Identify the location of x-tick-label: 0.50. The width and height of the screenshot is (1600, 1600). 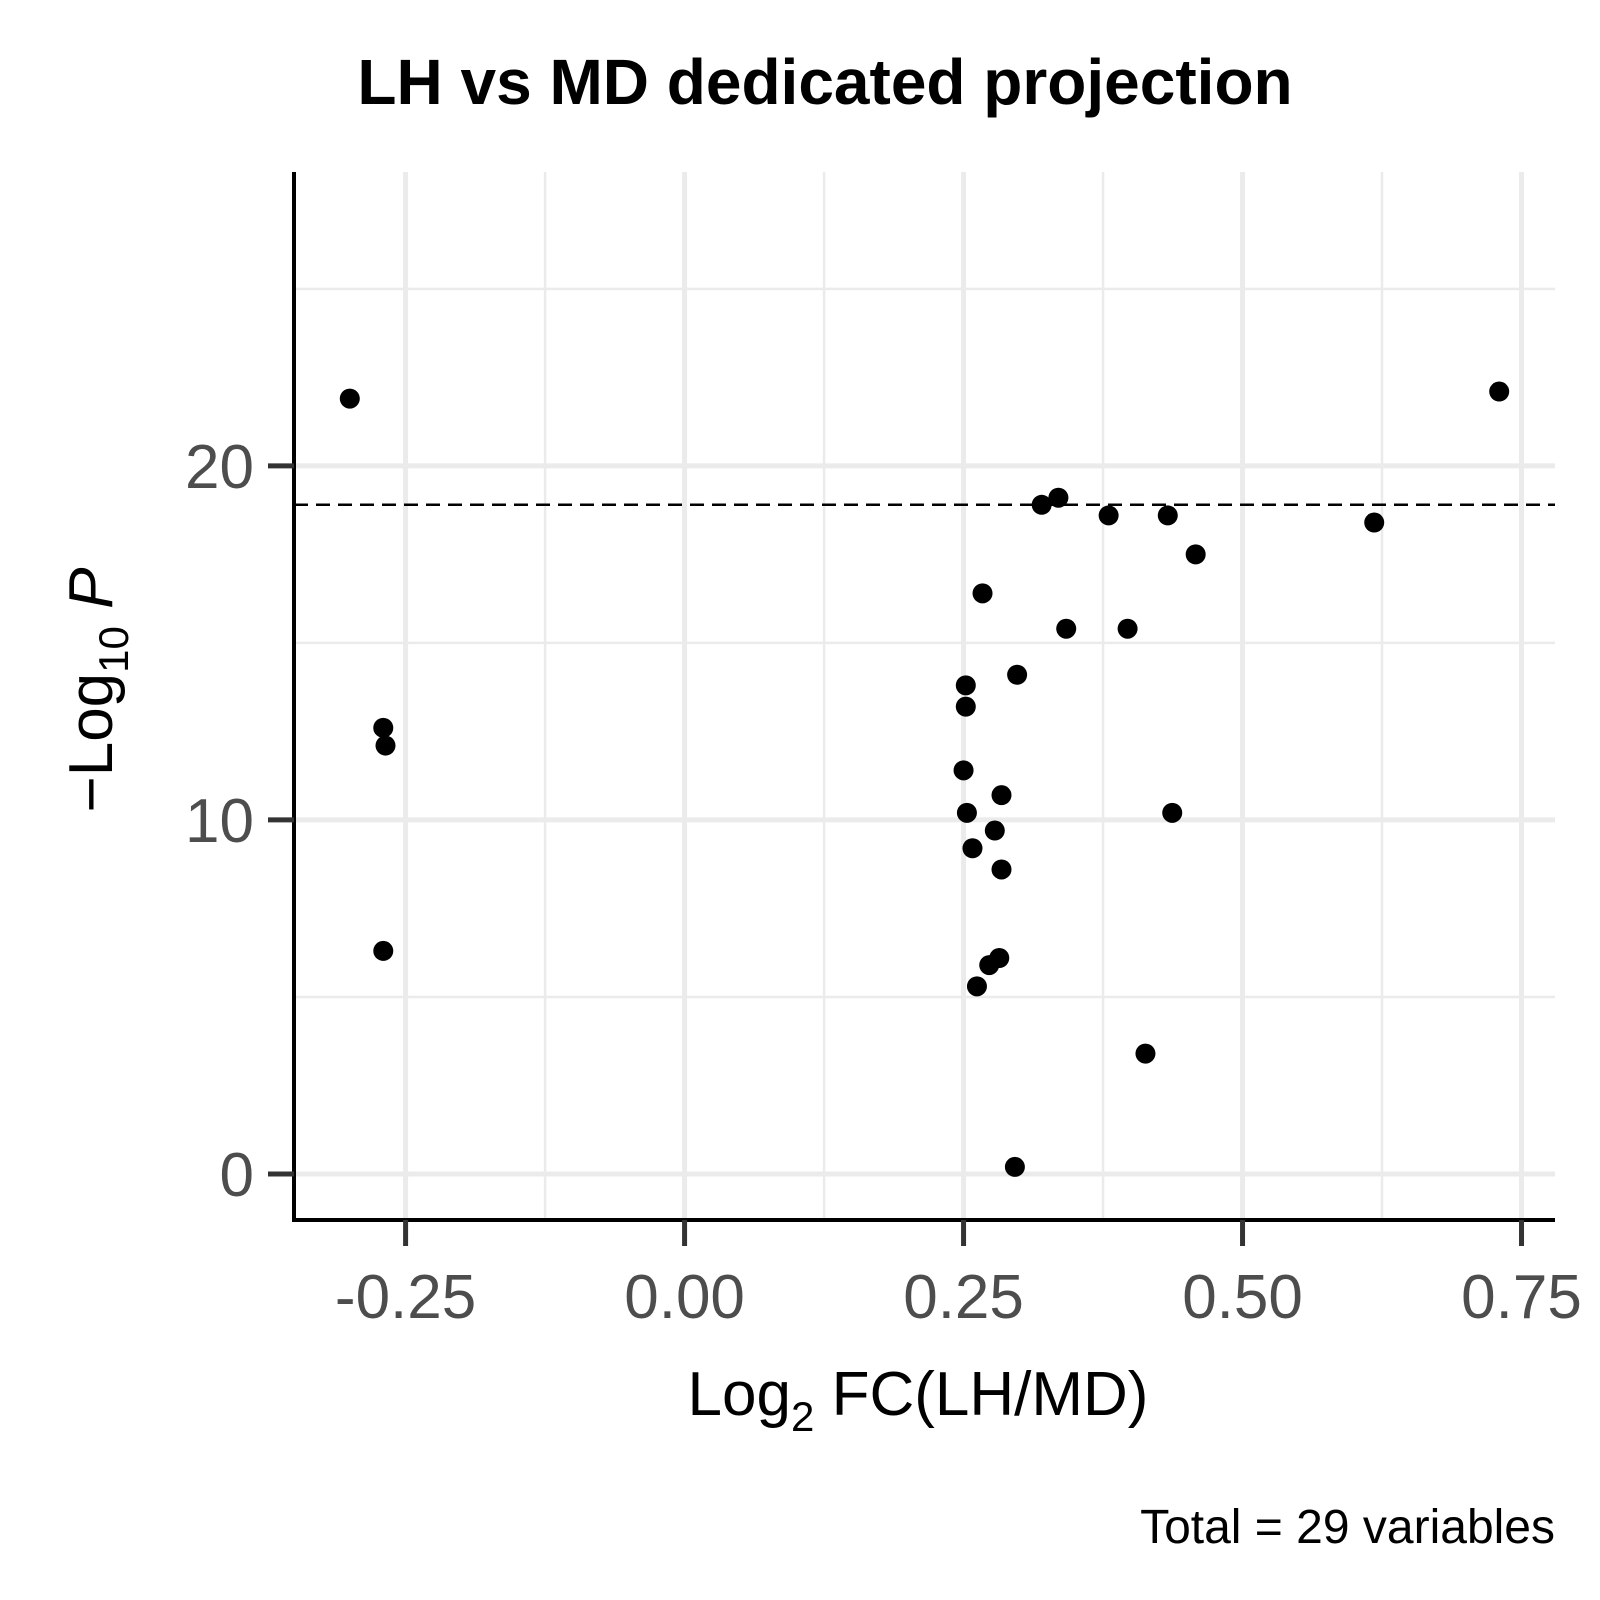
(1242, 1297).